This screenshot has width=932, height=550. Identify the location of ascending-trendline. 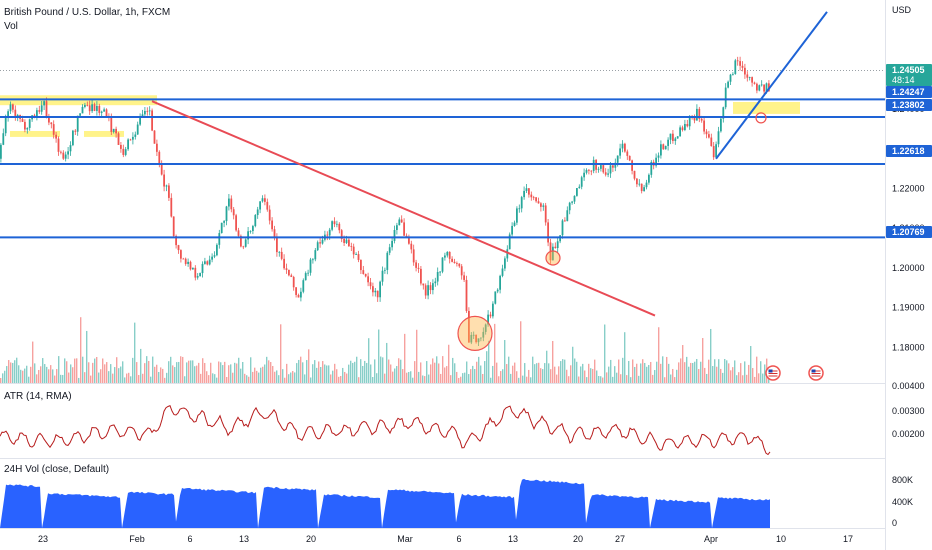
(771, 85).